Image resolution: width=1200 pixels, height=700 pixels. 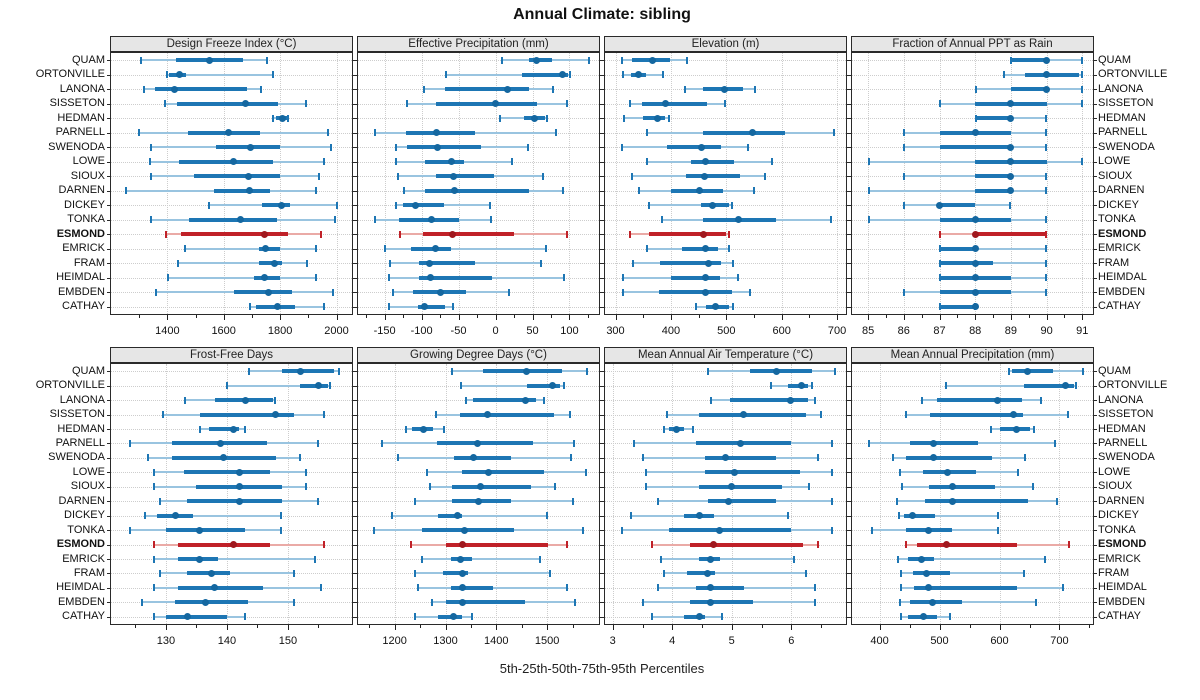 What do you see at coordinates (1119, 558) in the screenshot?
I see `station-label-right-emrick: EMRICK` at bounding box center [1119, 558].